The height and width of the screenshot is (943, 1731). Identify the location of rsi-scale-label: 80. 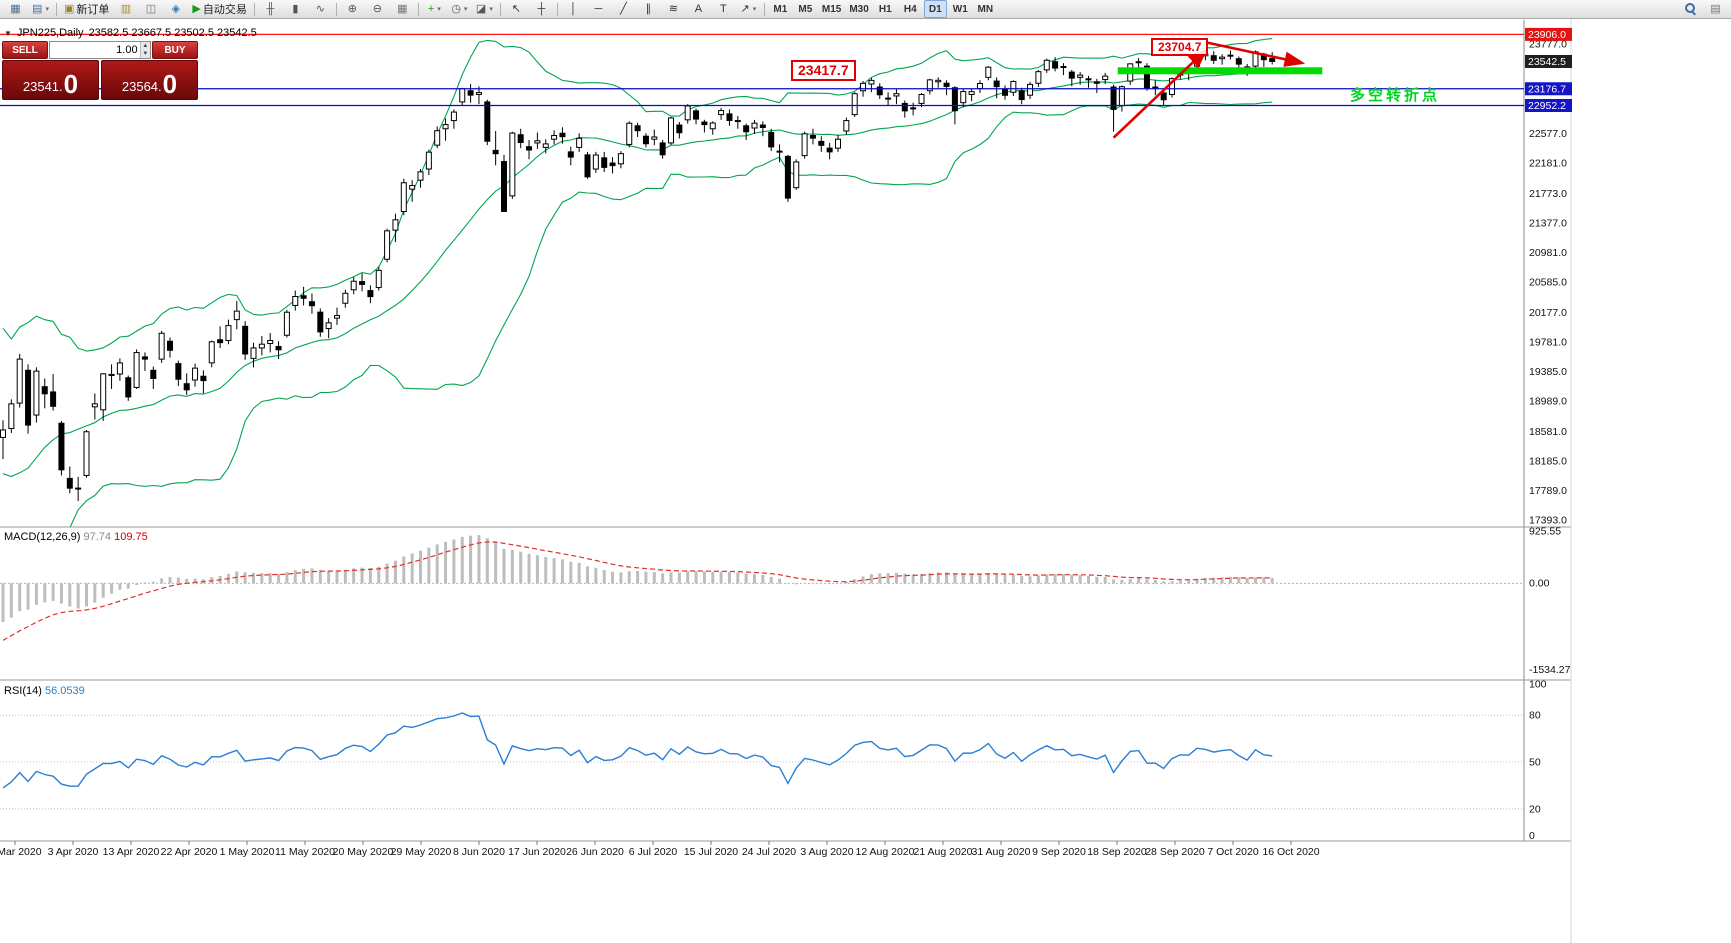
(1535, 716).